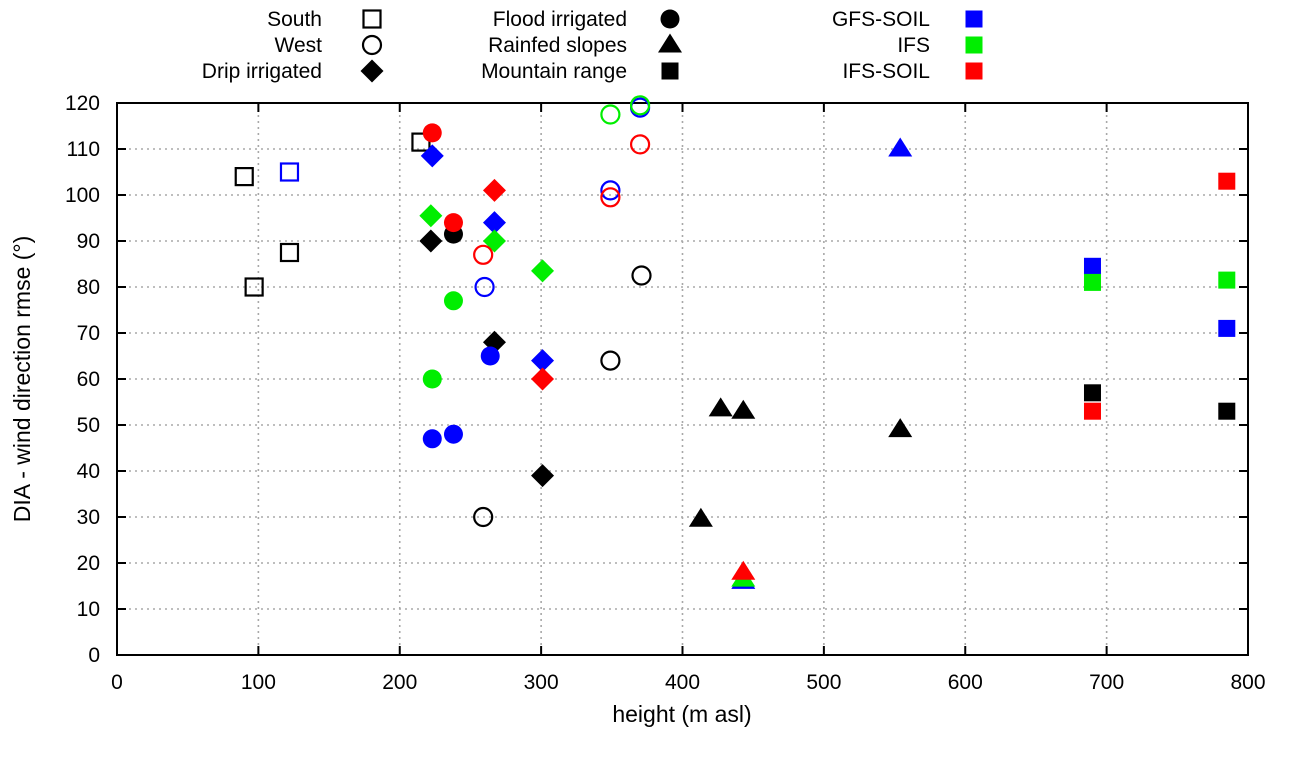 The image size is (1290, 760). I want to click on x-tick-label: 0, so click(117, 682).